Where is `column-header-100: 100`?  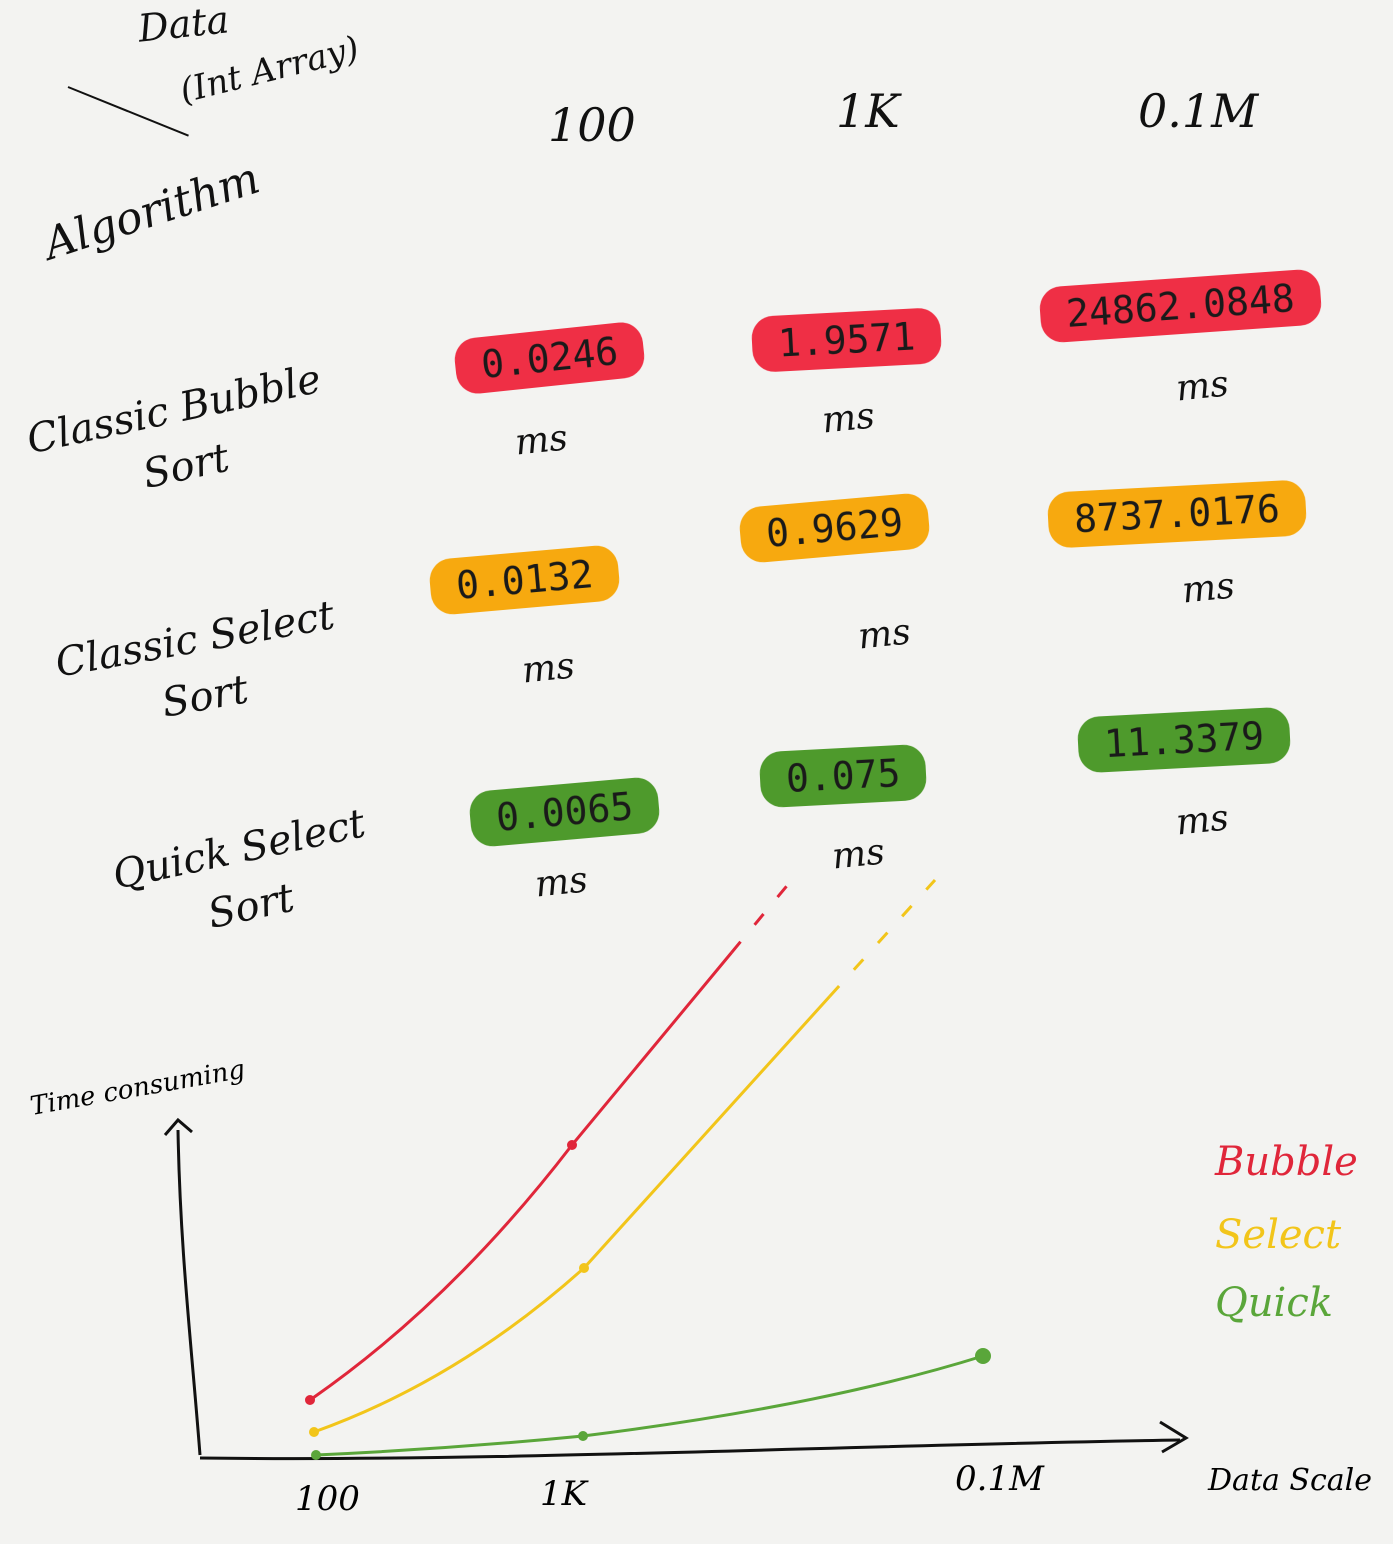 column-header-100: 100 is located at coordinates (592, 125).